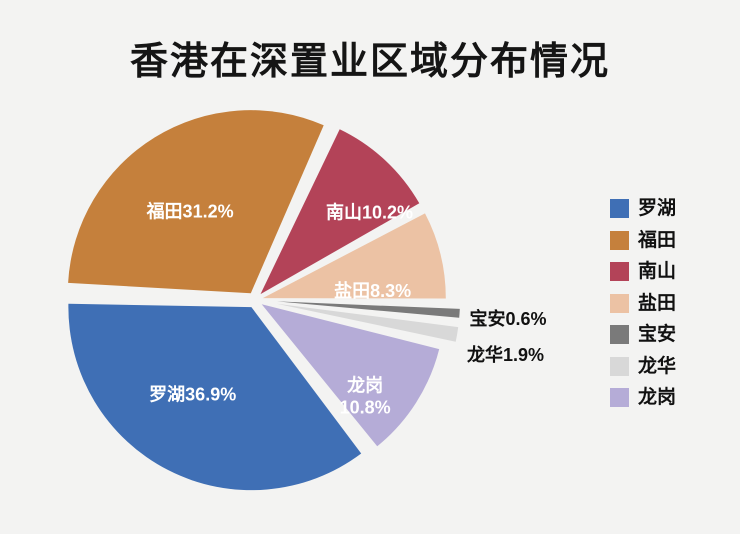  I want to click on legend-label: 福田, so click(657, 240).